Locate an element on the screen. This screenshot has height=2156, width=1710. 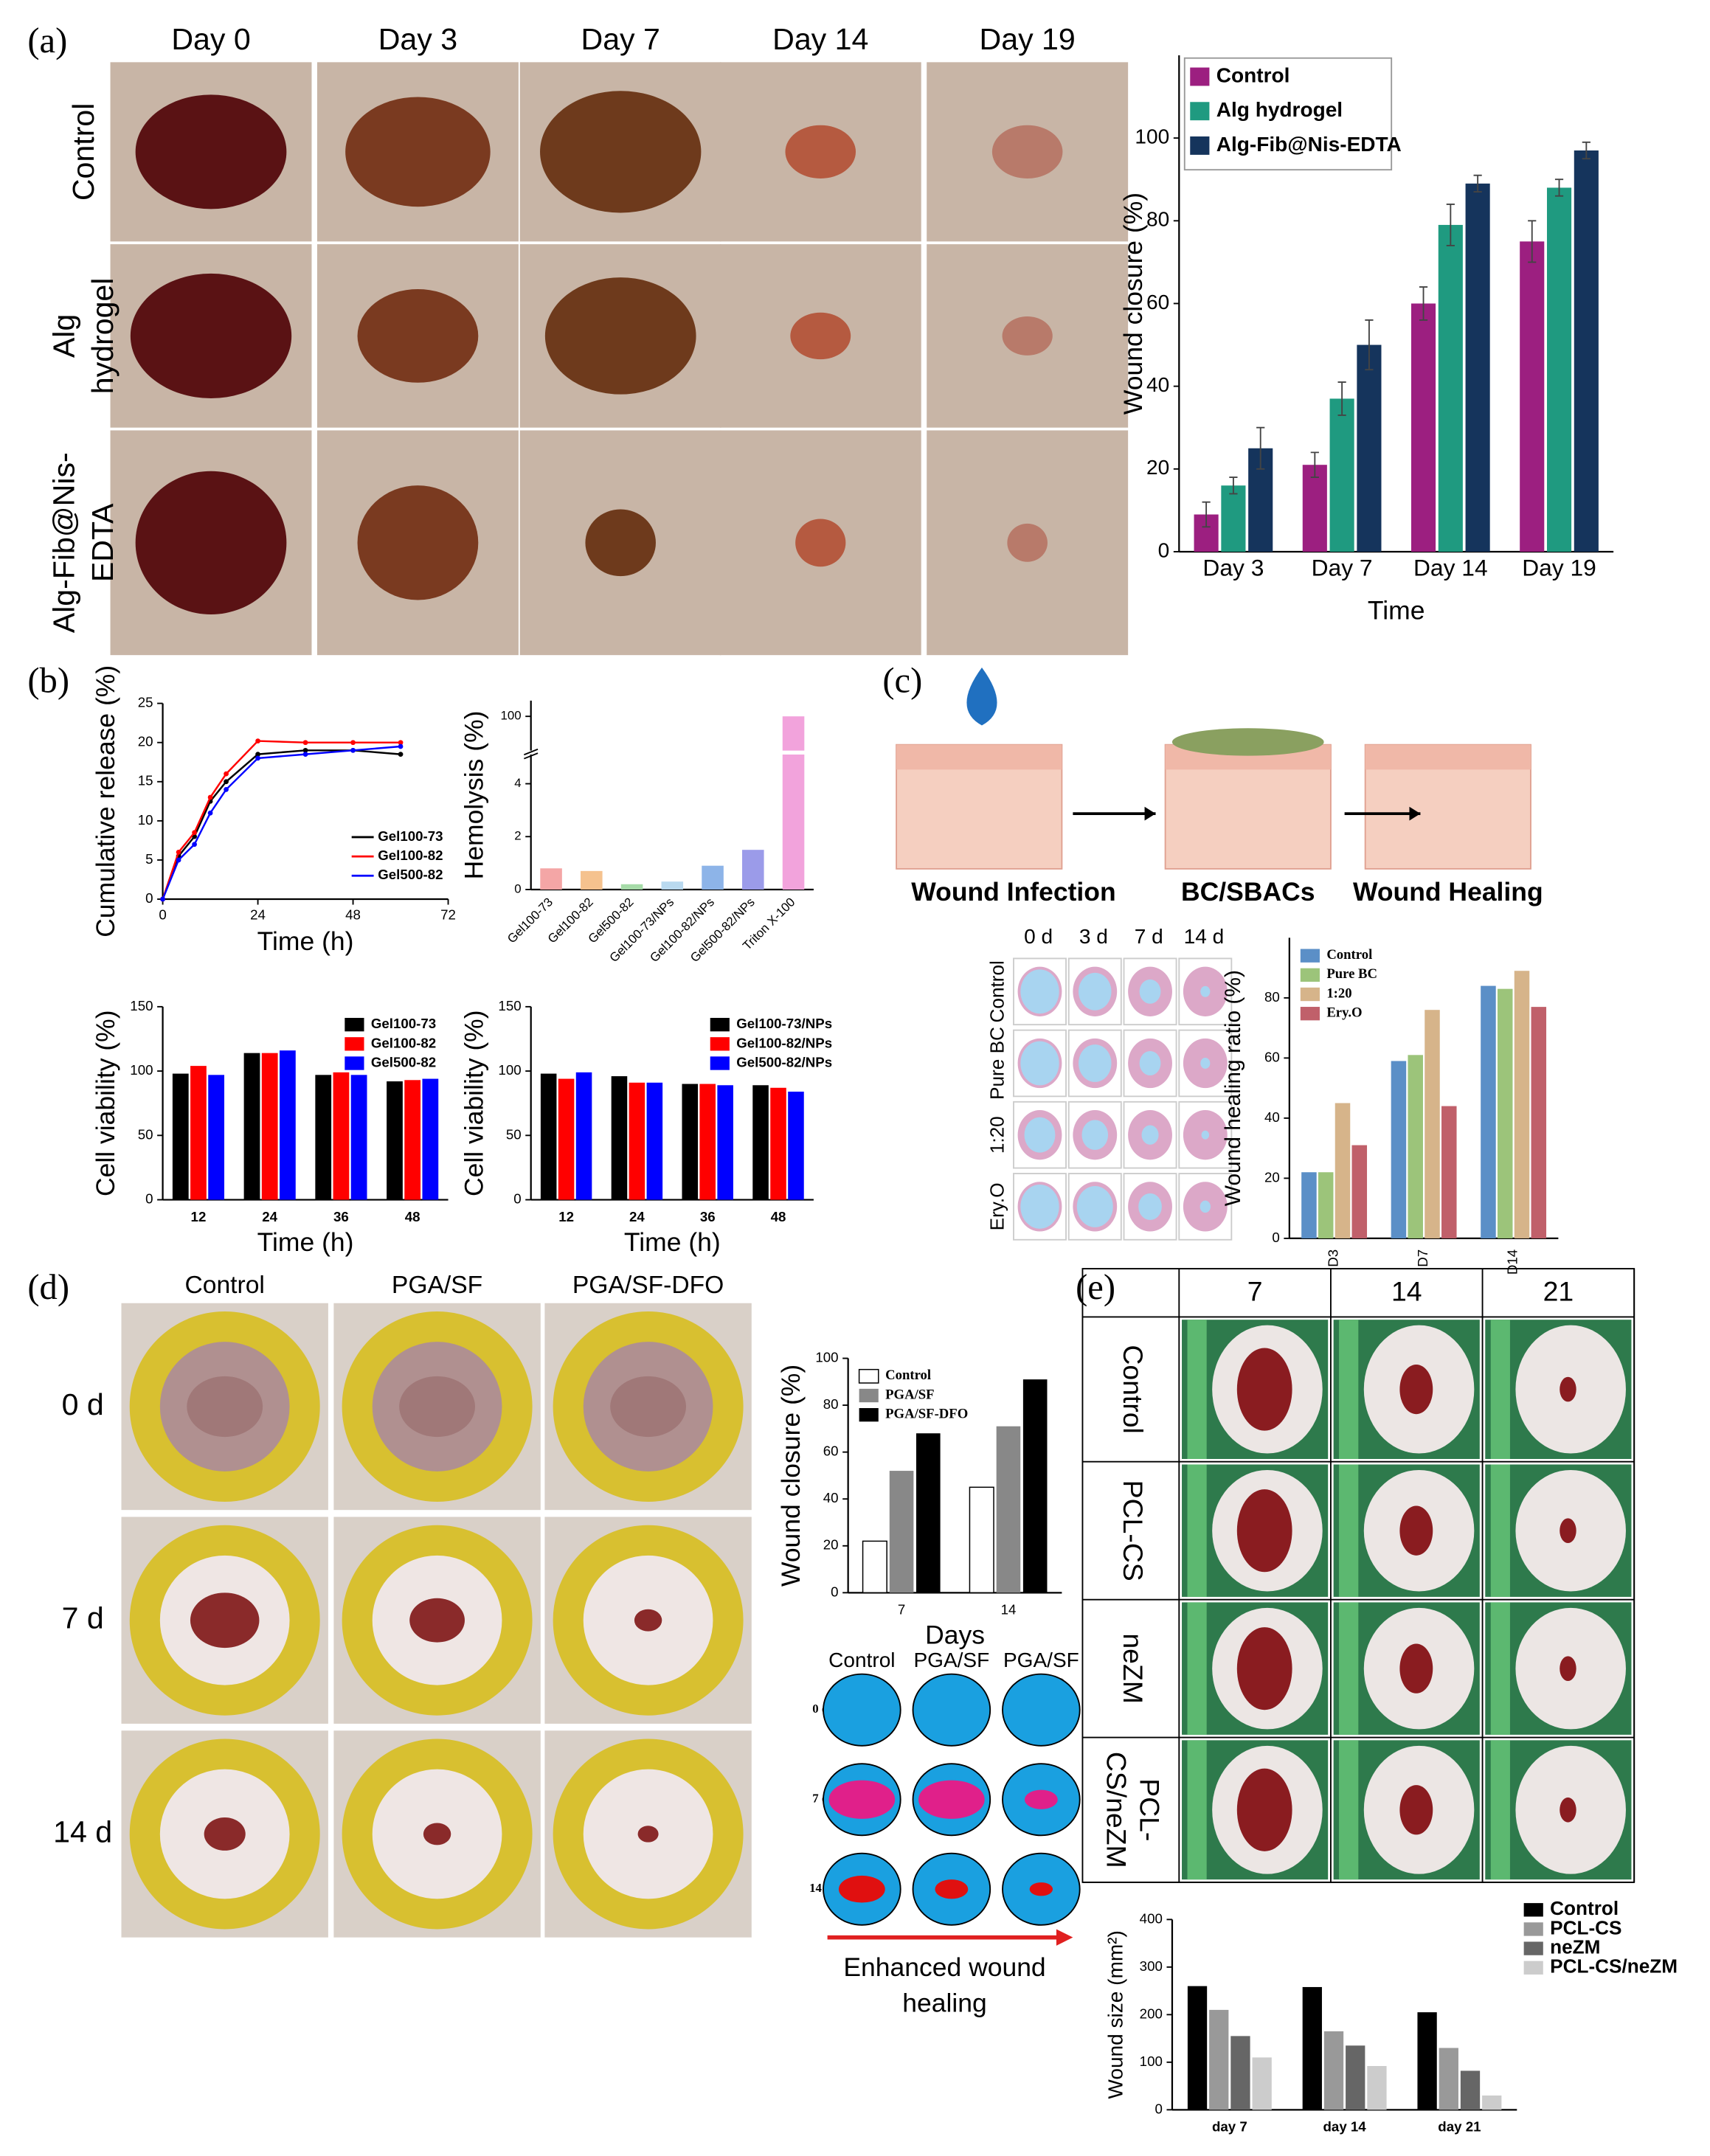
y-tick-label: 300 is located at coordinates (1151, 1966).